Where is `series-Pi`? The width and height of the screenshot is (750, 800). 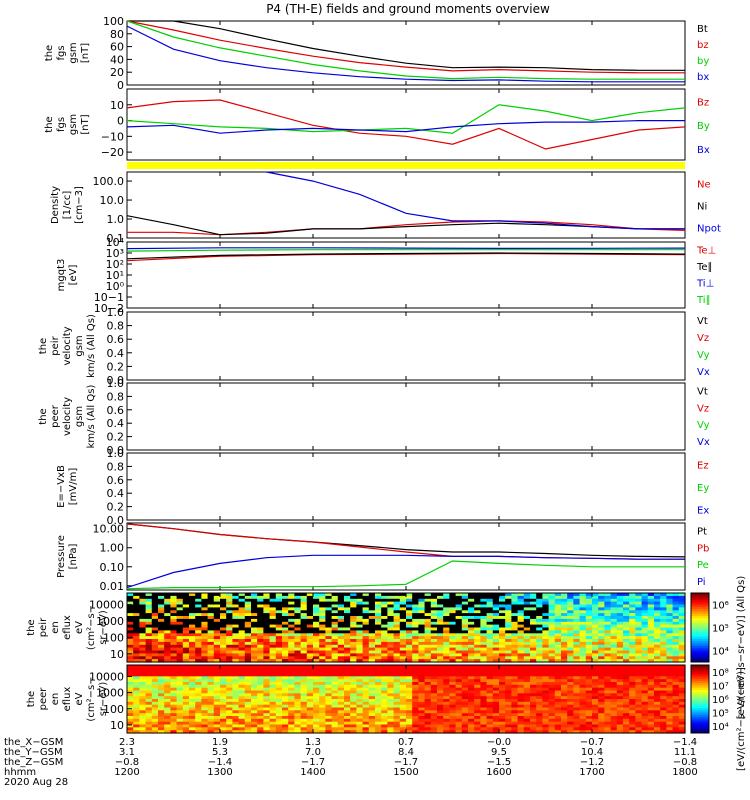 series-Pi is located at coordinates (405, 571).